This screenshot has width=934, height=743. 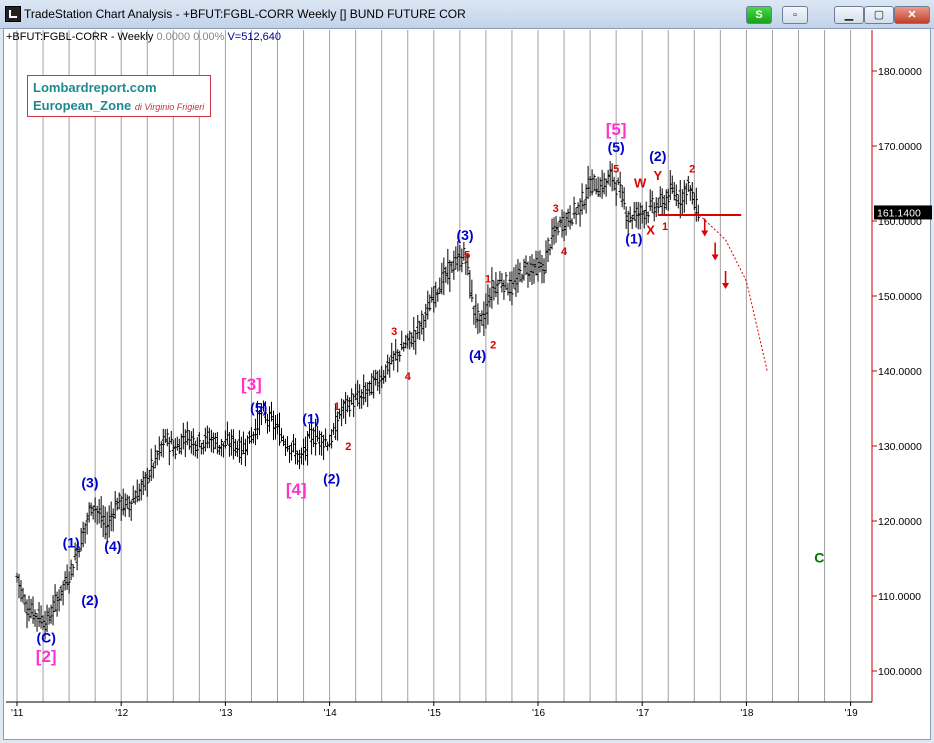 I want to click on price-tick-label: 150.0000, so click(x=900, y=297).